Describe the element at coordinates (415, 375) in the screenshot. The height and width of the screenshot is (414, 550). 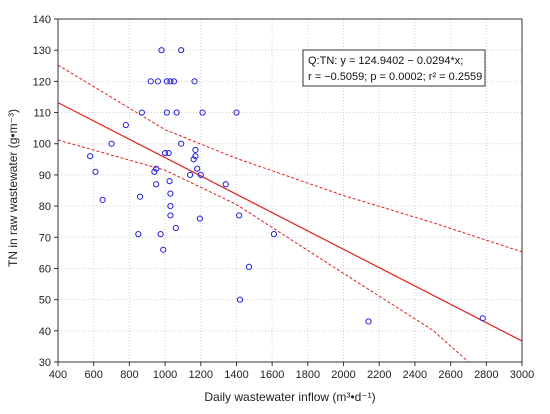
I see `x-tick-label: 2400` at that location.